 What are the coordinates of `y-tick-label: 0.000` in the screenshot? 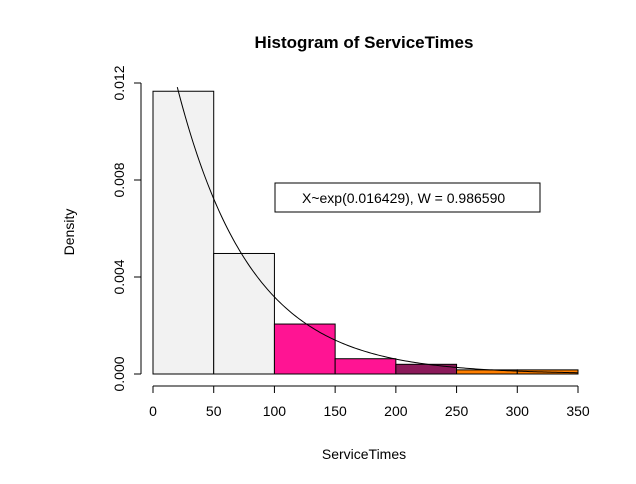 It's located at (119, 373).